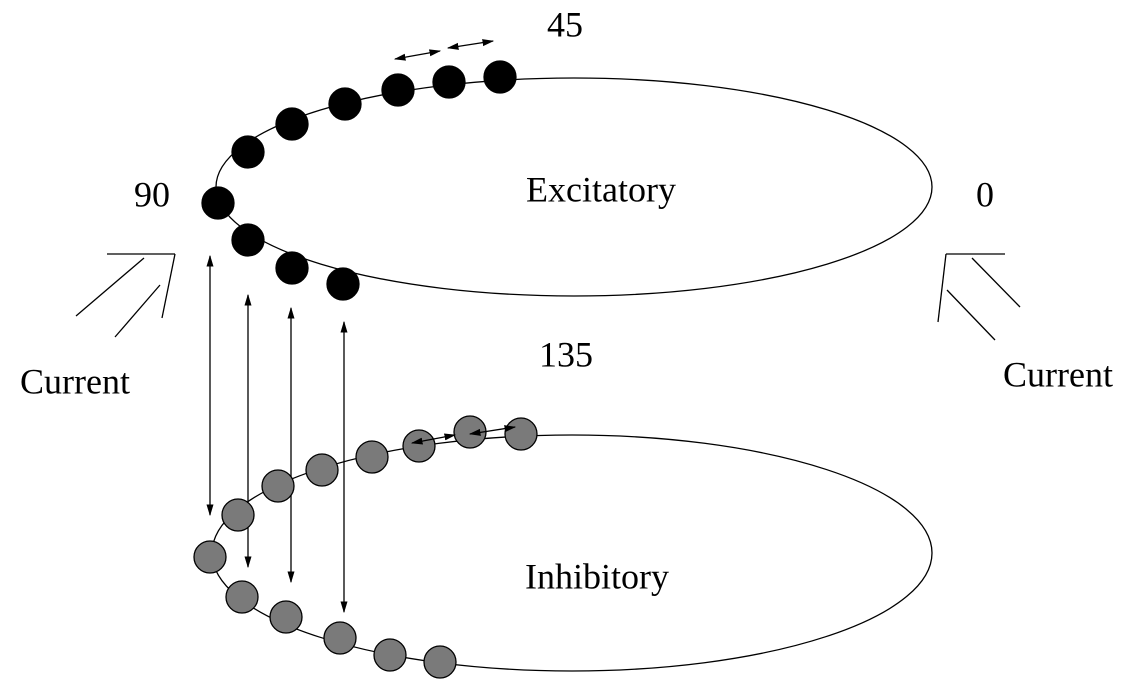 This screenshot has width=1133, height=679. What do you see at coordinates (359, 180) in the screenshot?
I see `excitatory-neurons` at bounding box center [359, 180].